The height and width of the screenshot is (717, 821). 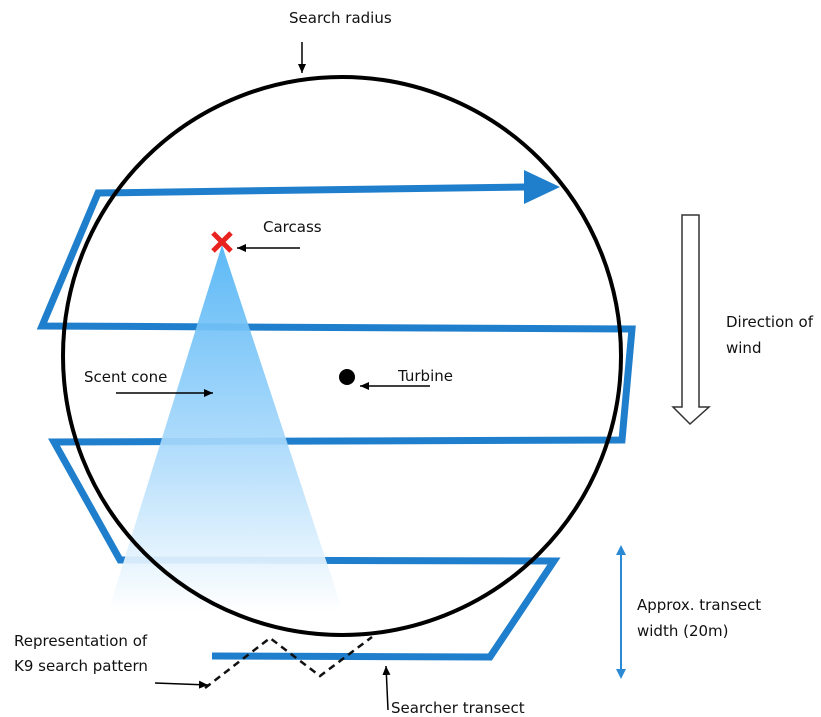 I want to click on turbine-dot-icon, so click(x=347, y=377).